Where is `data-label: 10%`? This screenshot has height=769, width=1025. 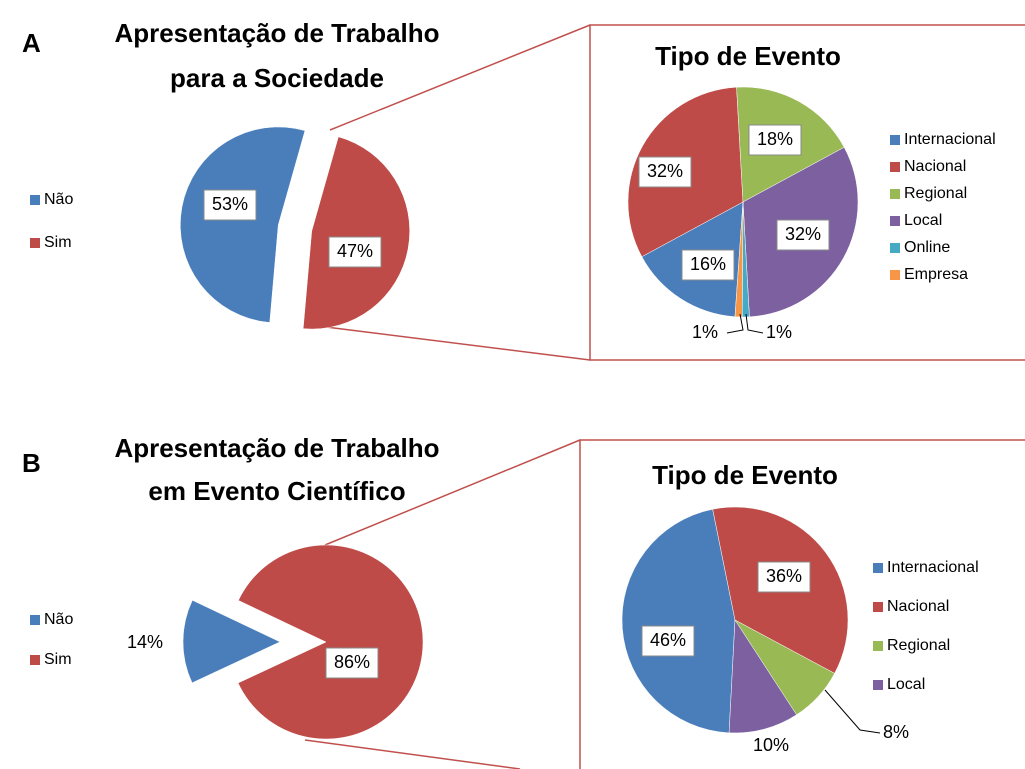 data-label: 10% is located at coordinates (771, 745).